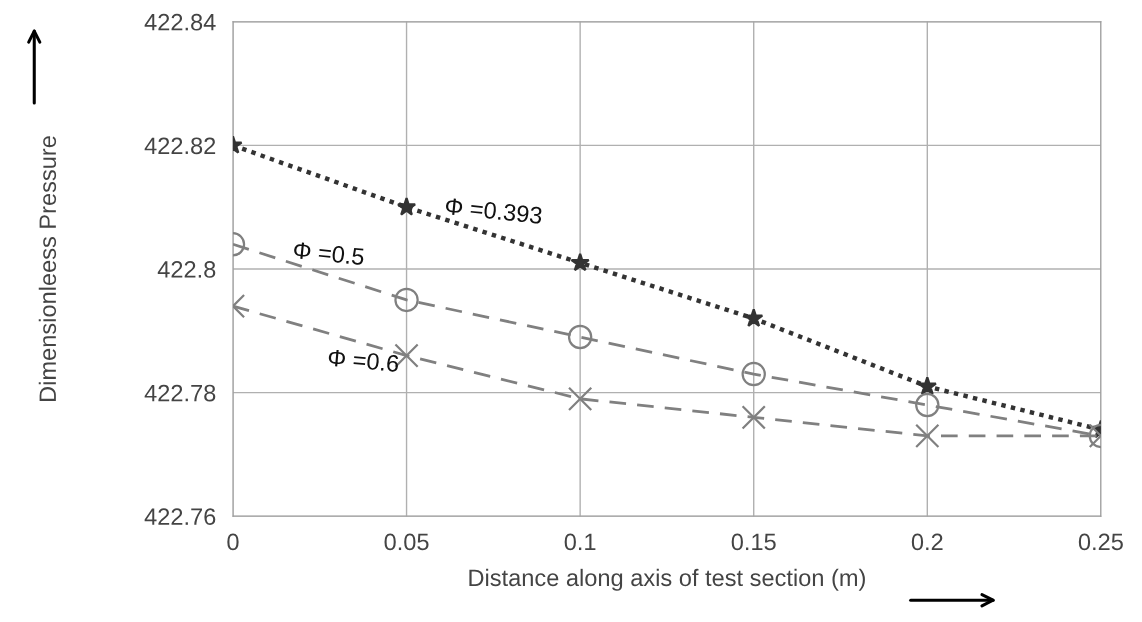 This screenshot has height=622, width=1142. I want to click on x-tick-label: 0.1, so click(580, 542).